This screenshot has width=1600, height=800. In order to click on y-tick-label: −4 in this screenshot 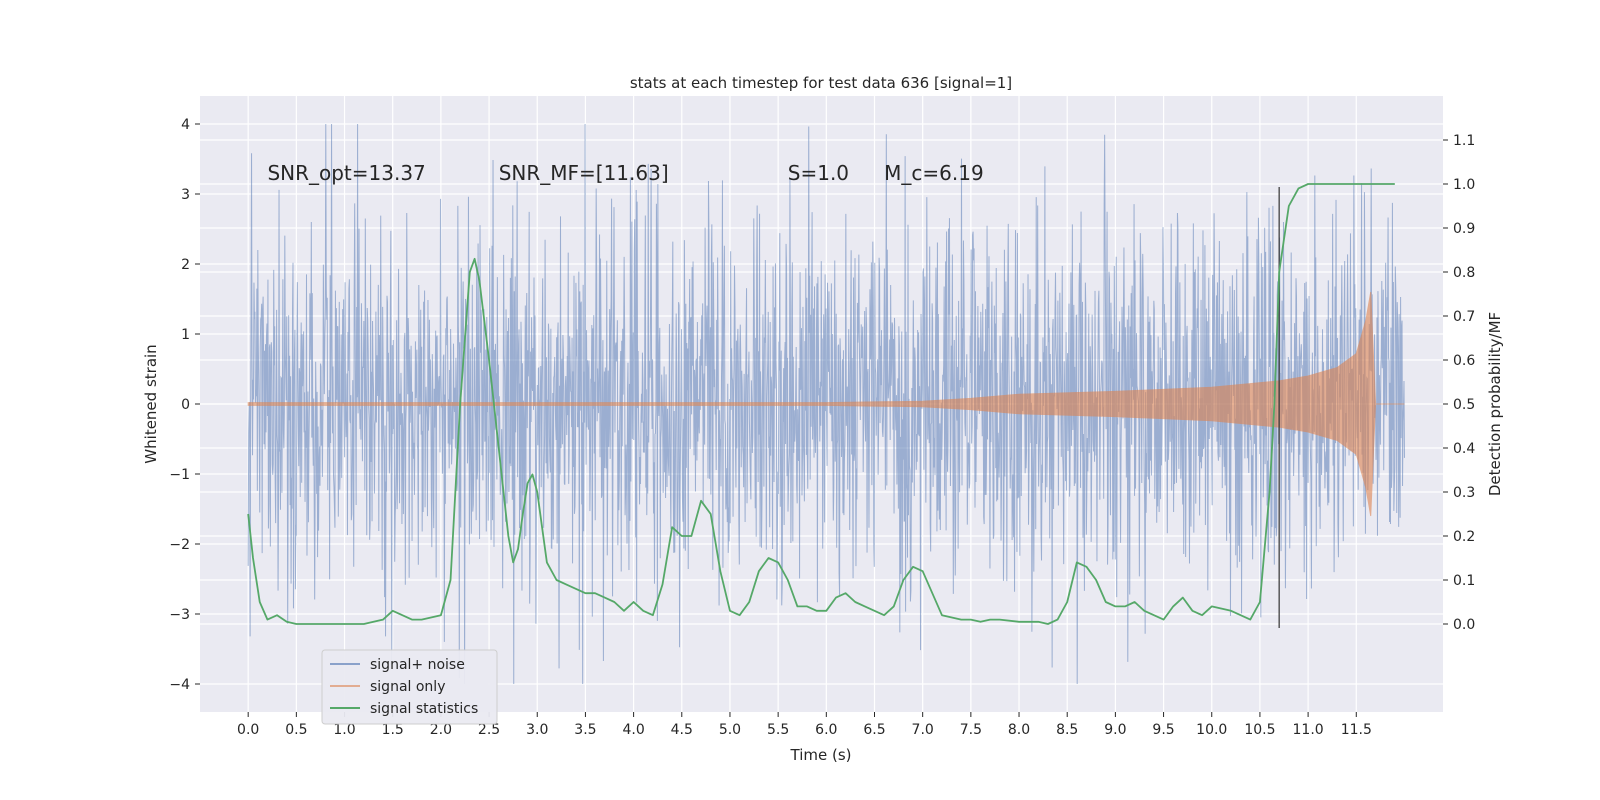, I will do `click(179, 685)`.